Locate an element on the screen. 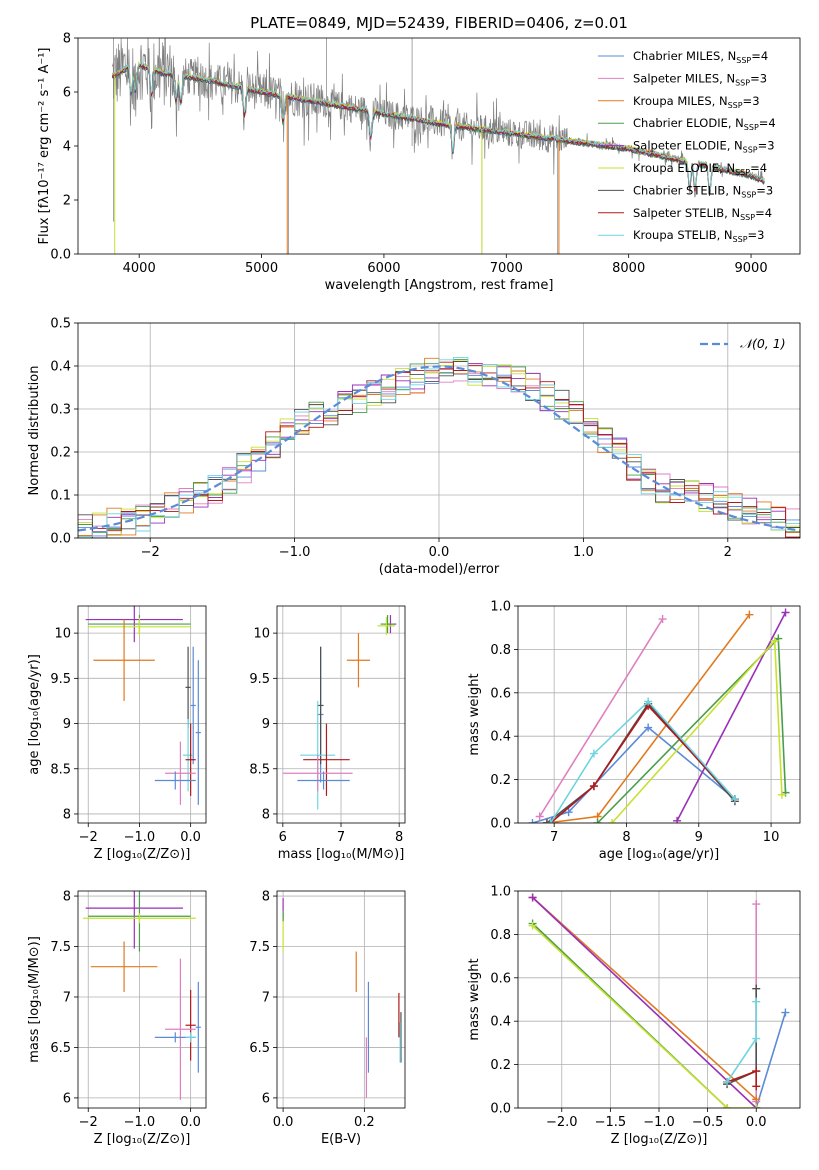  model-line is located at coordinates (438, 130).